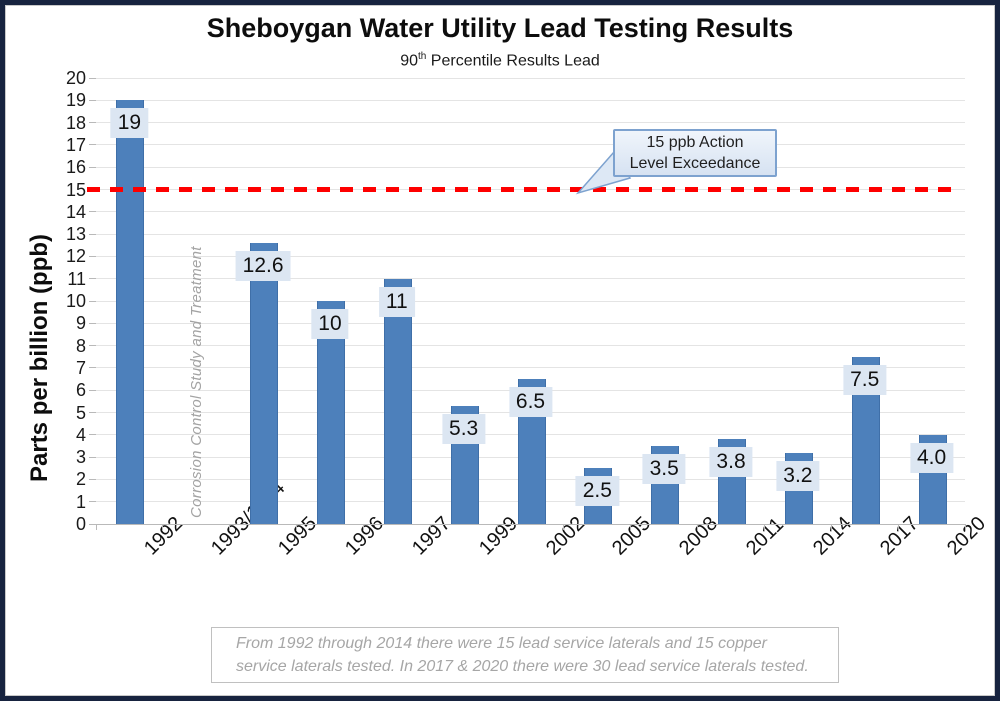  What do you see at coordinates (522, 189) in the screenshot?
I see `action-level-line` at bounding box center [522, 189].